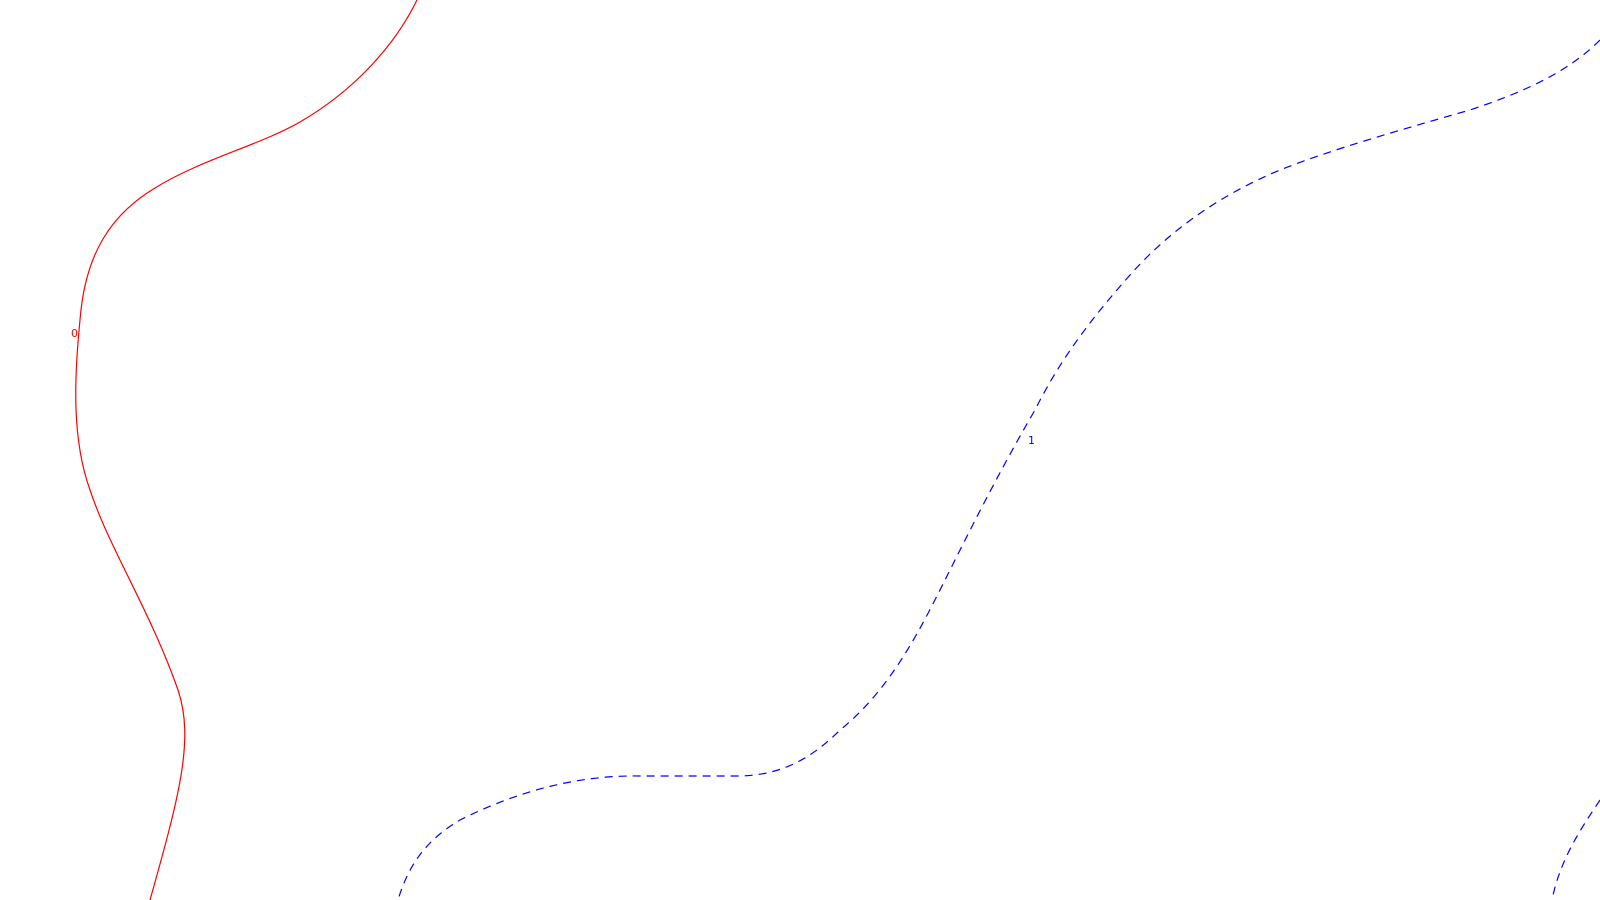 This screenshot has width=1600, height=900. What do you see at coordinates (74, 333) in the screenshot?
I see `contour-label-0: 0` at bounding box center [74, 333].